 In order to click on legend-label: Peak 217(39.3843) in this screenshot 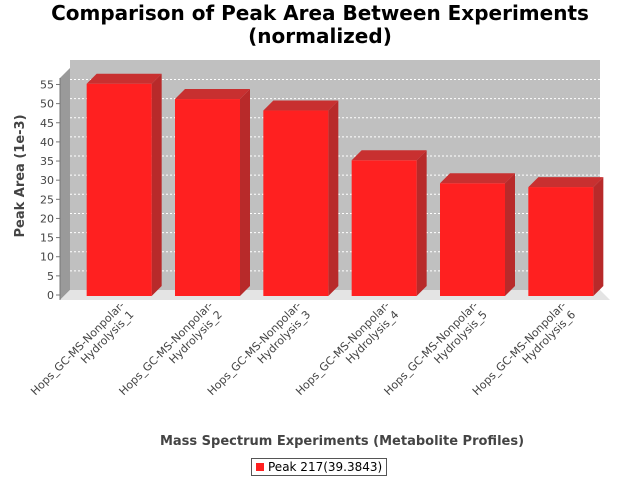, I will do `click(325, 467)`.